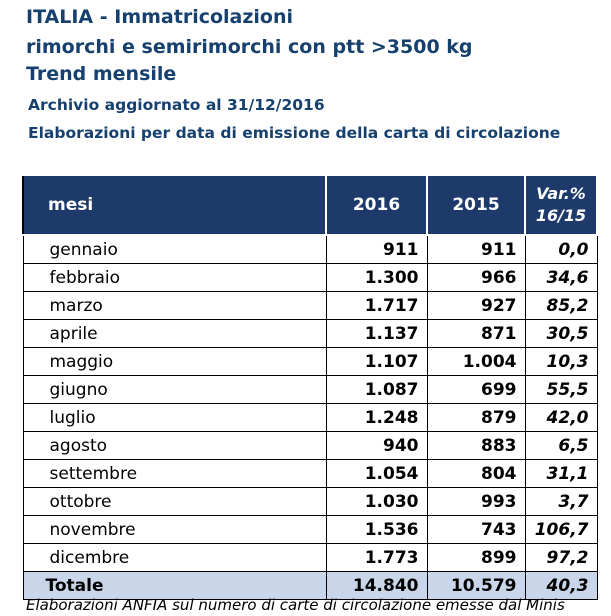 This screenshot has height=616, width=611. I want to click on cell-month: aprile, so click(174, 333).